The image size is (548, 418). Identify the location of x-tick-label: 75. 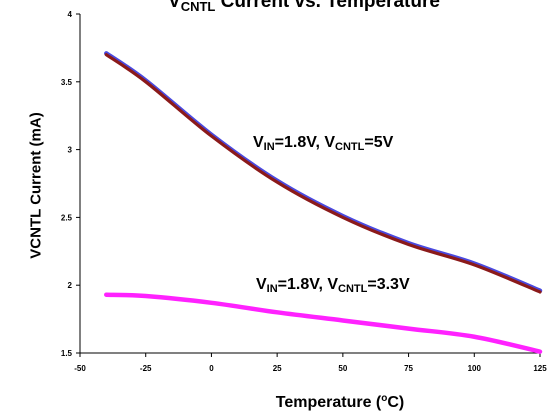
(408, 368).